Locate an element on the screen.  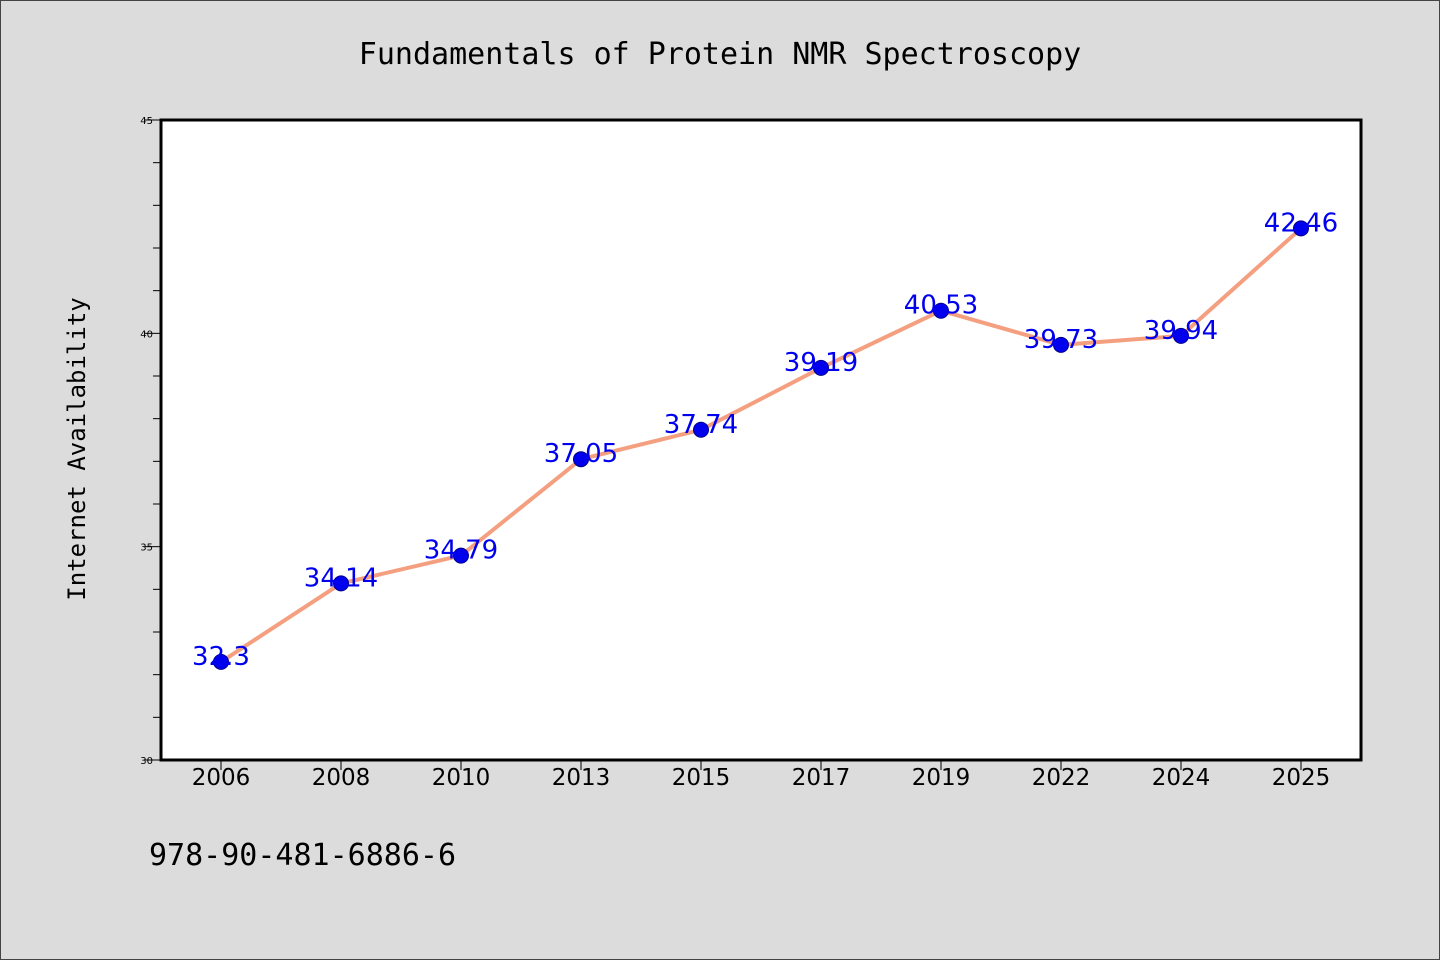
data-label: 39.73 is located at coordinates (1061, 340).